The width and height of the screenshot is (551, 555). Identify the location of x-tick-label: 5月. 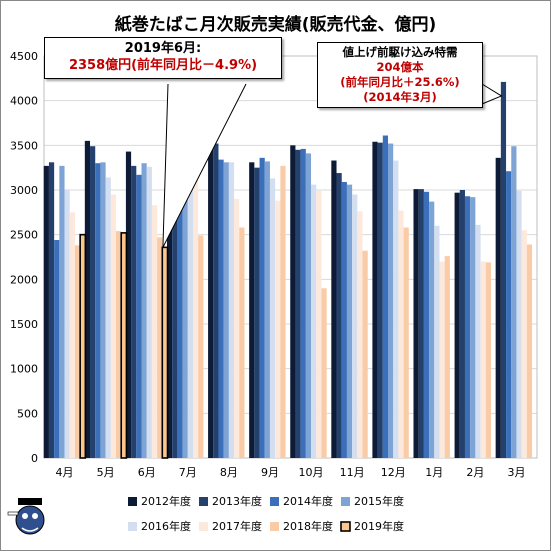
(106, 472).